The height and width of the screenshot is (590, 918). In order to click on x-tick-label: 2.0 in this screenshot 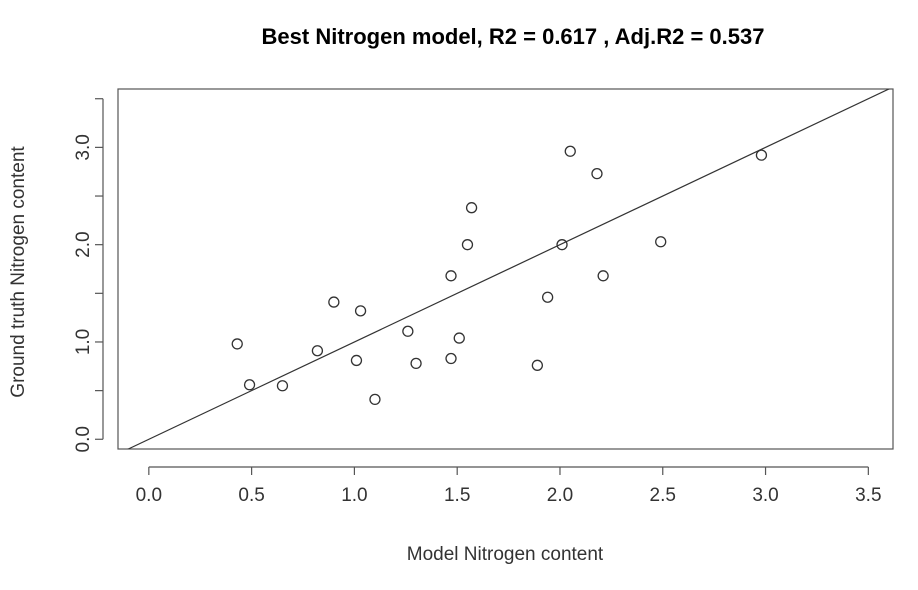, I will do `click(560, 495)`.